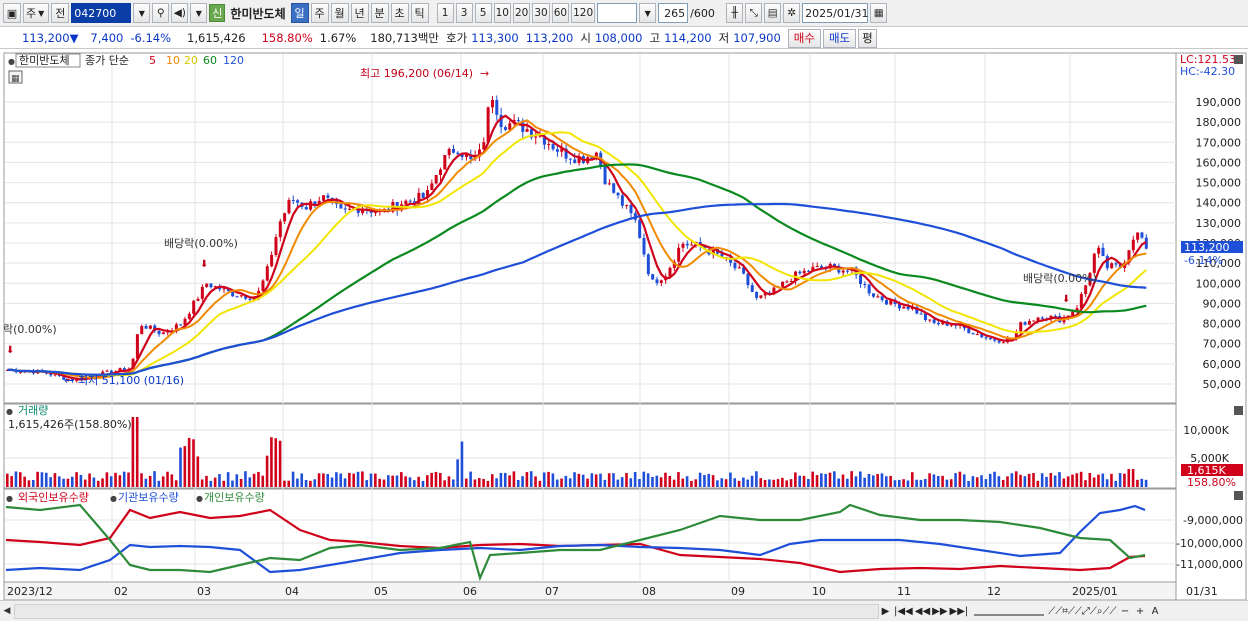  Describe the element at coordinates (483, 13) in the screenshot. I see `interval-5: 5` at that location.